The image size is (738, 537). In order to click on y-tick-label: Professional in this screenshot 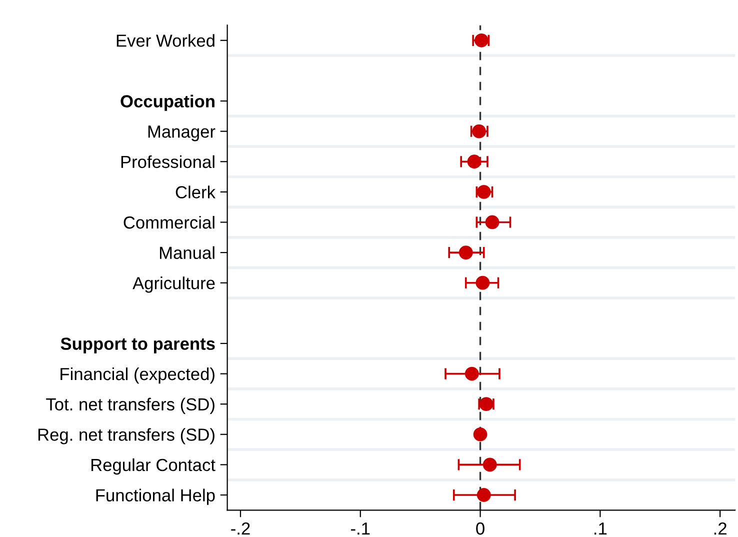, I will do `click(167, 161)`.